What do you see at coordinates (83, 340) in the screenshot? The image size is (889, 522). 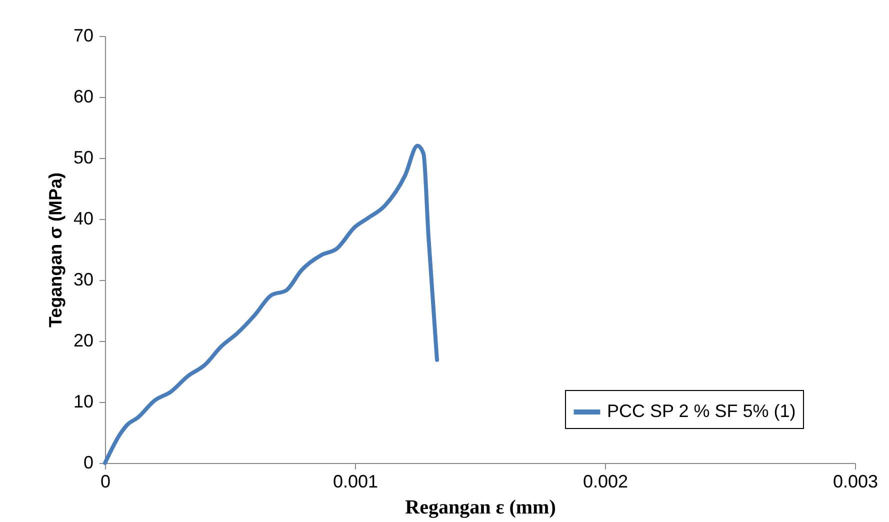 I see `y-tick-label: 20` at bounding box center [83, 340].